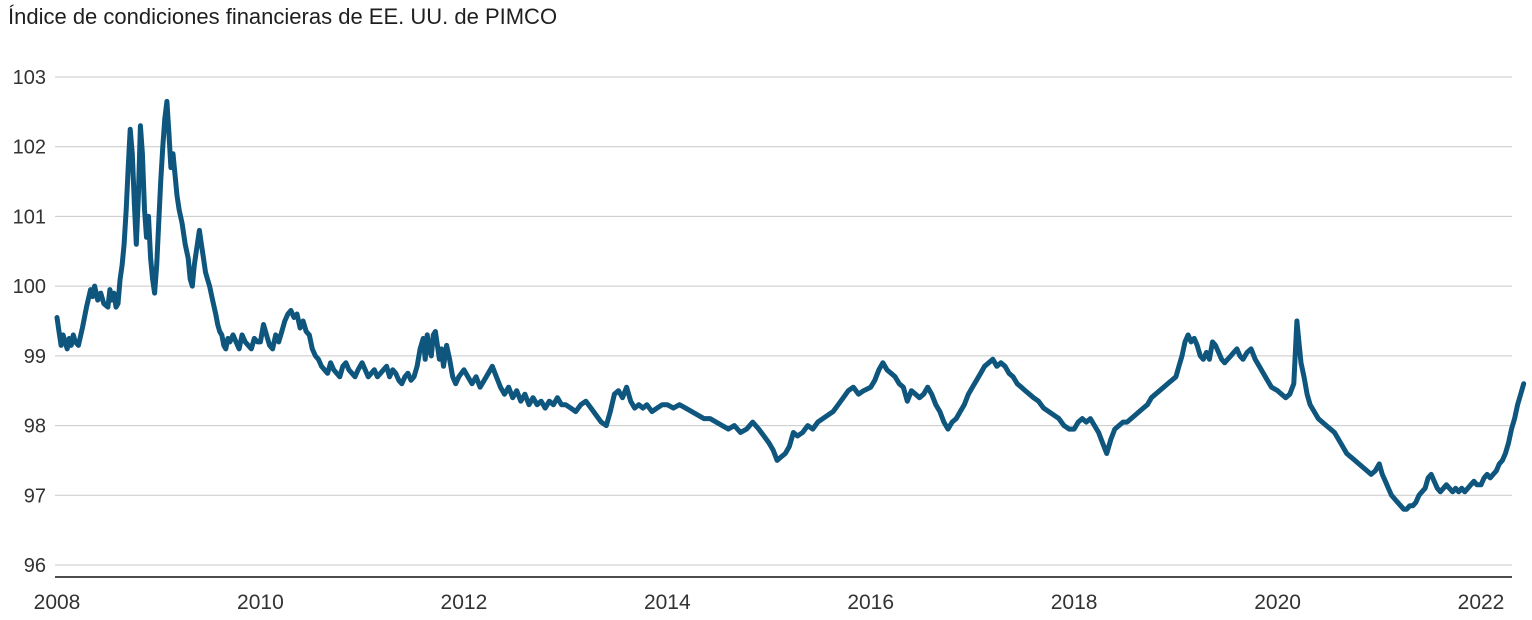  Describe the element at coordinates (29, 287) in the screenshot. I see `y-axis-tick-label: 100` at that location.